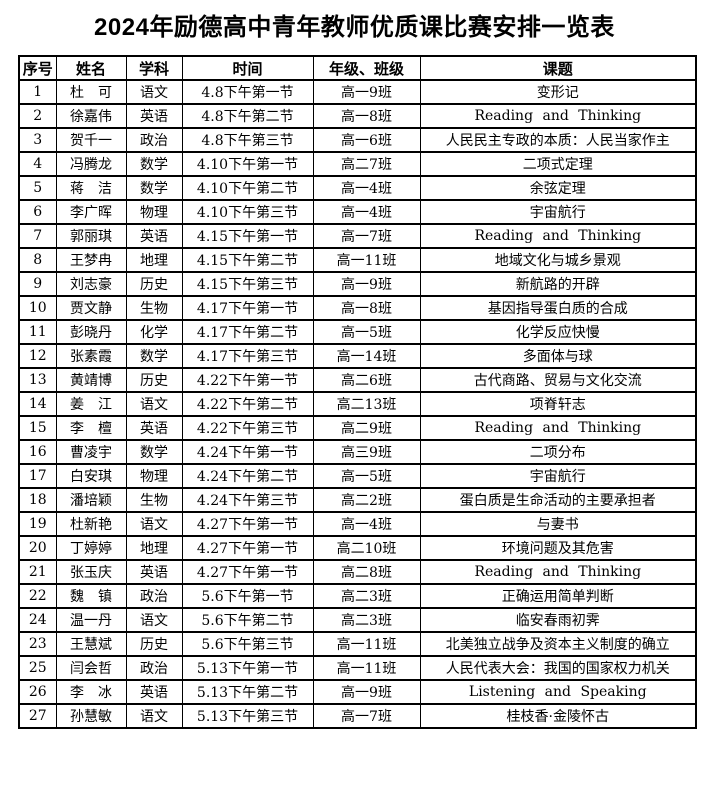  Describe the element at coordinates (366, 332) in the screenshot. I see `cell-class: 高一5班` at that location.